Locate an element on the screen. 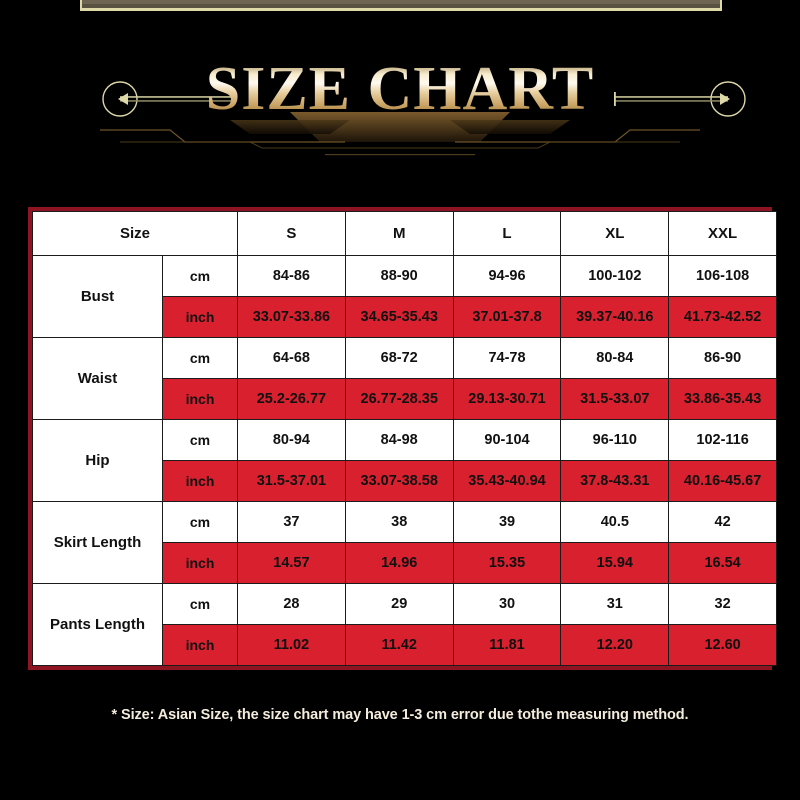 The width and height of the screenshot is (800, 800). header-size-xl: XL is located at coordinates (615, 233).